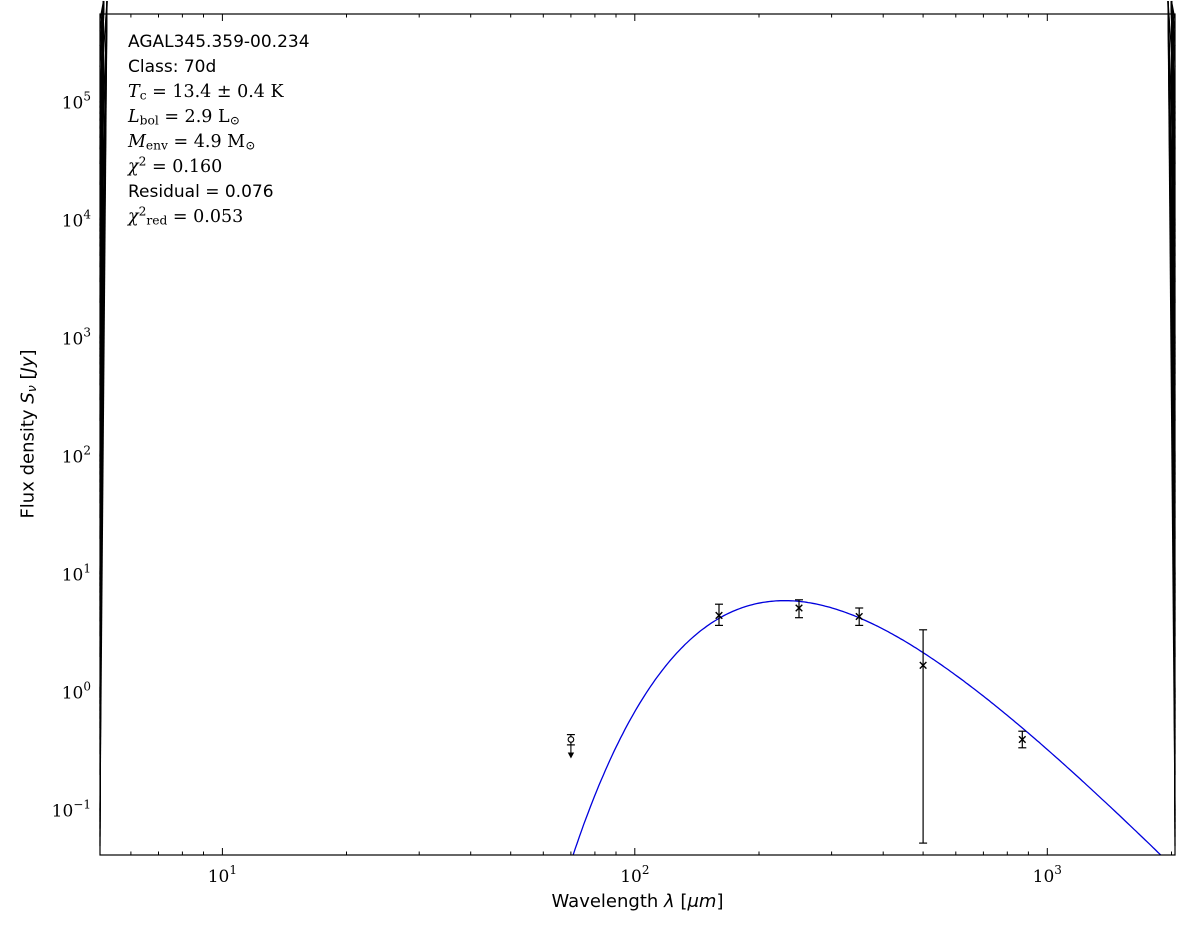 The width and height of the screenshot is (1200, 933). I want to click on envelope-mass: Menv = 4.9 M⊙, so click(192, 142).